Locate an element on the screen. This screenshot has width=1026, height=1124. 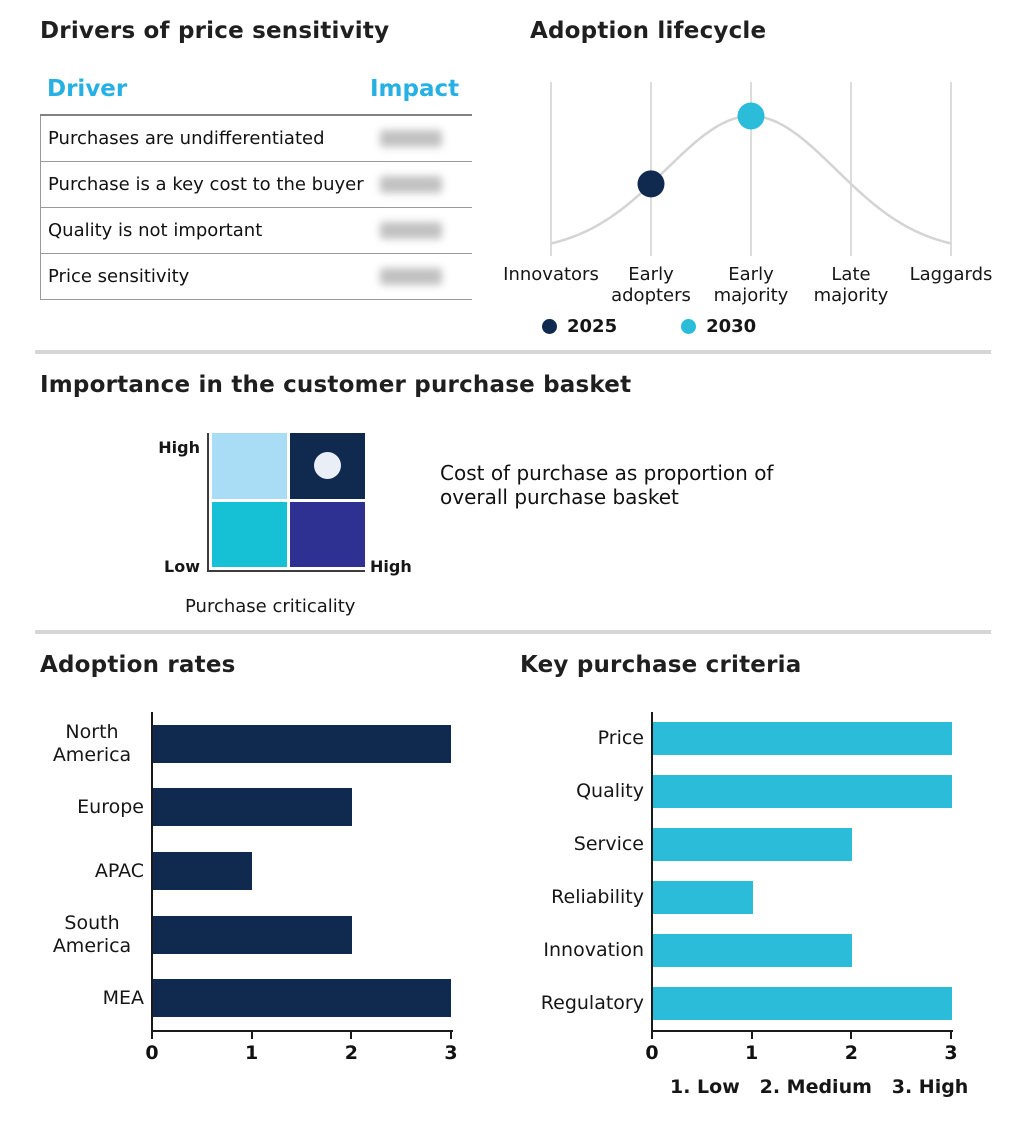
bar-category-text: Regulatory is located at coordinates (592, 1003).